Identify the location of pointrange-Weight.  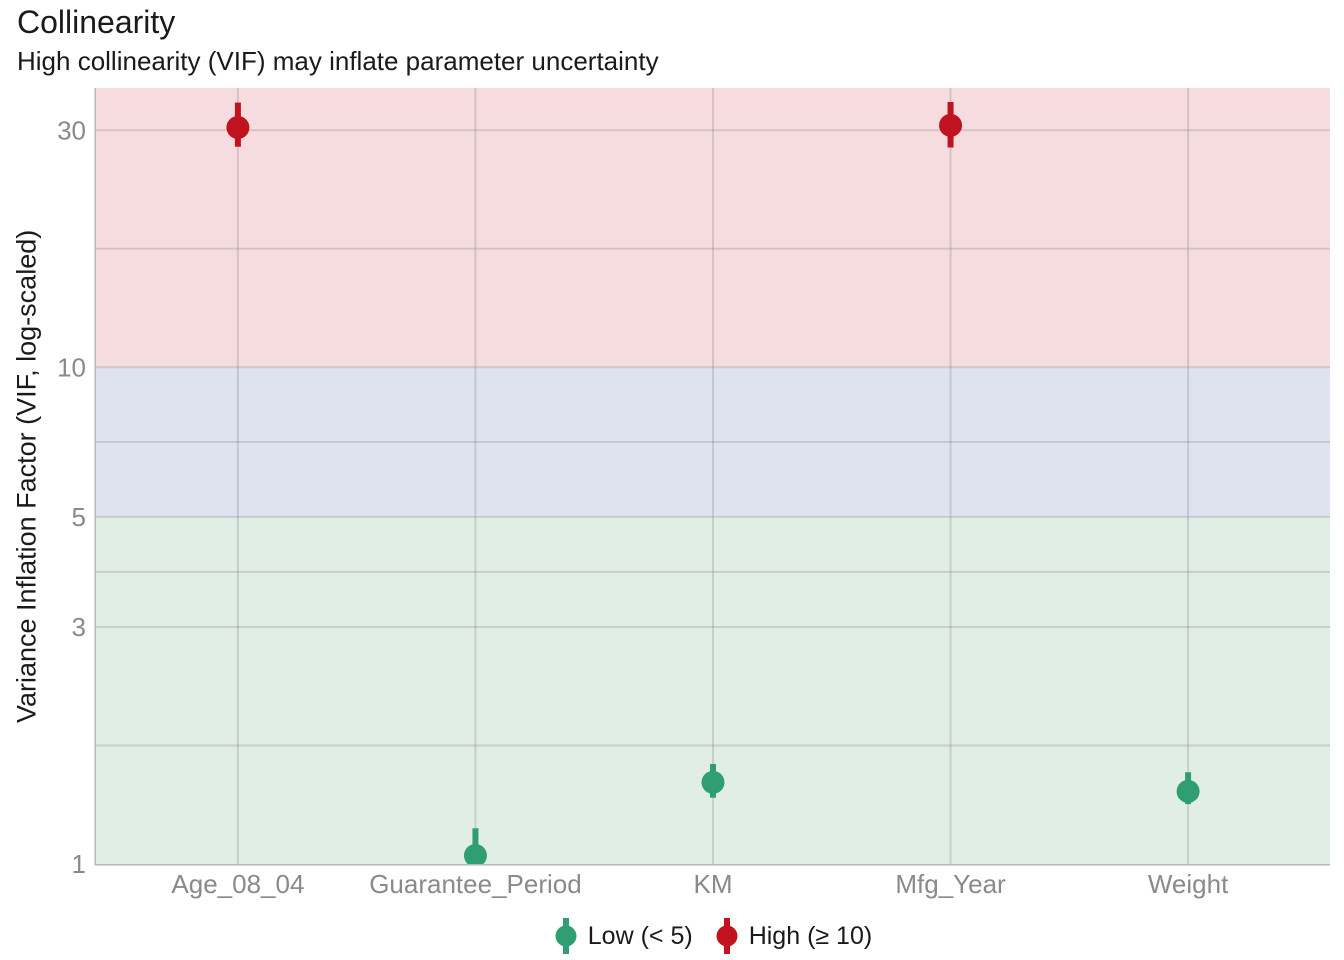
(1188, 788).